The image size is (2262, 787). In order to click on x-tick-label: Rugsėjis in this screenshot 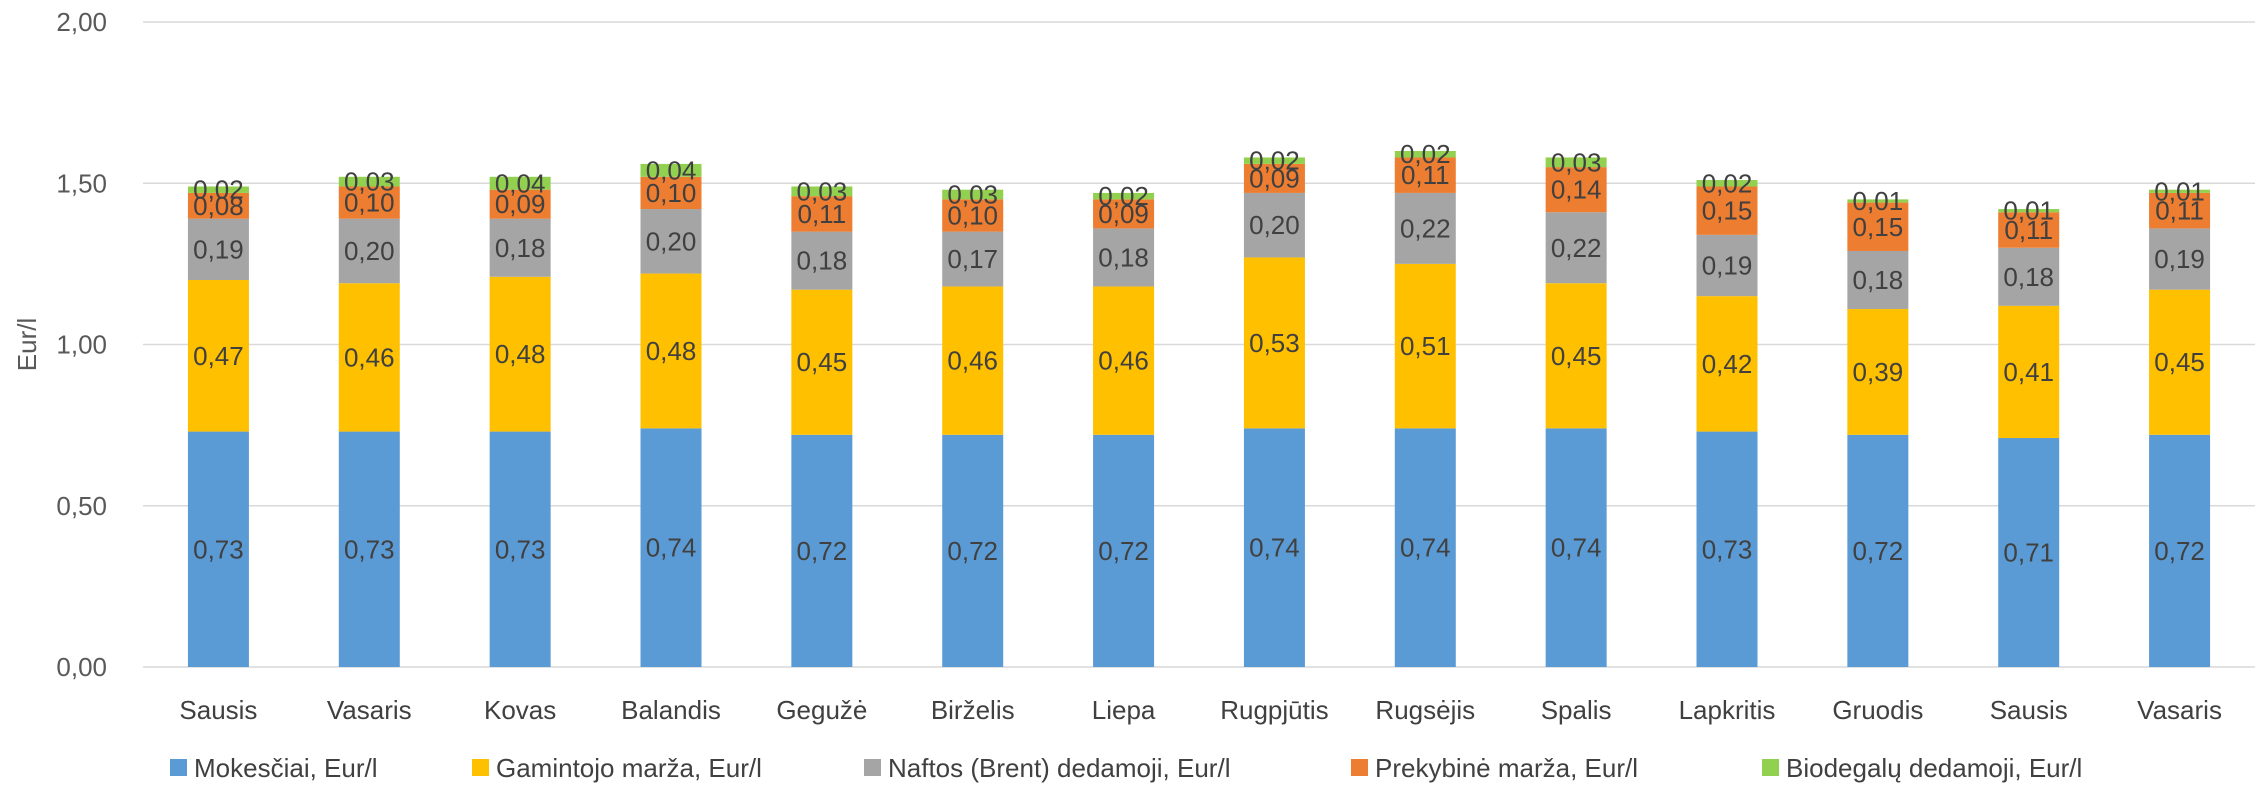, I will do `click(1425, 710)`.